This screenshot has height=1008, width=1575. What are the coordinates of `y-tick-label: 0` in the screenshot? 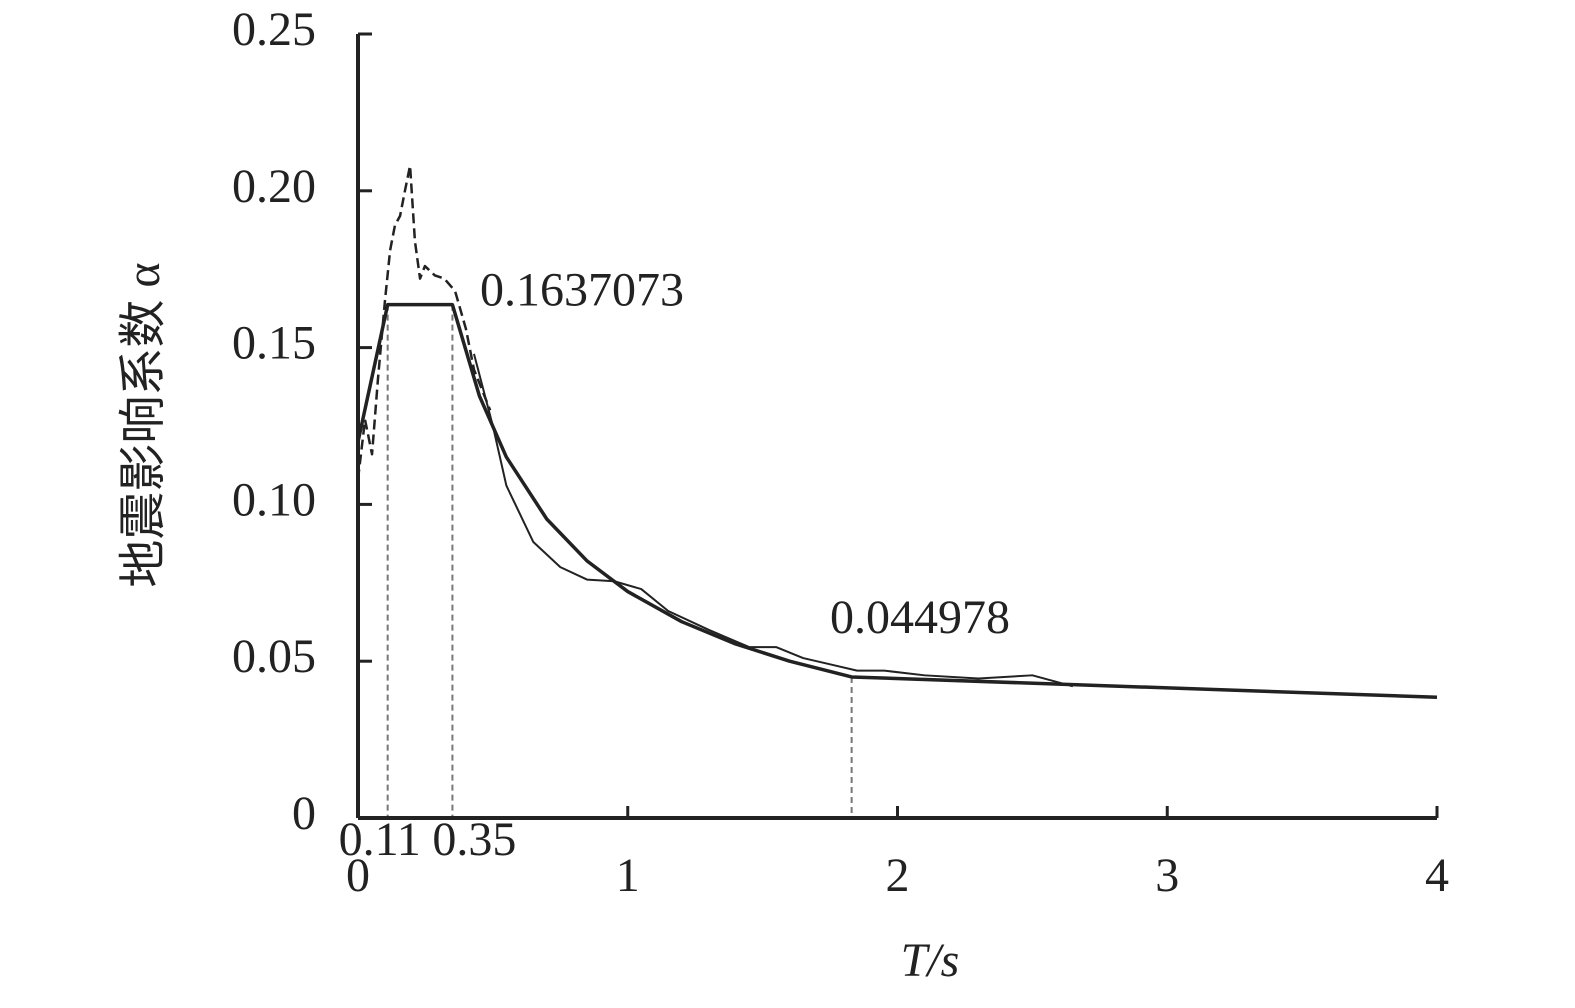 It's located at (304, 813).